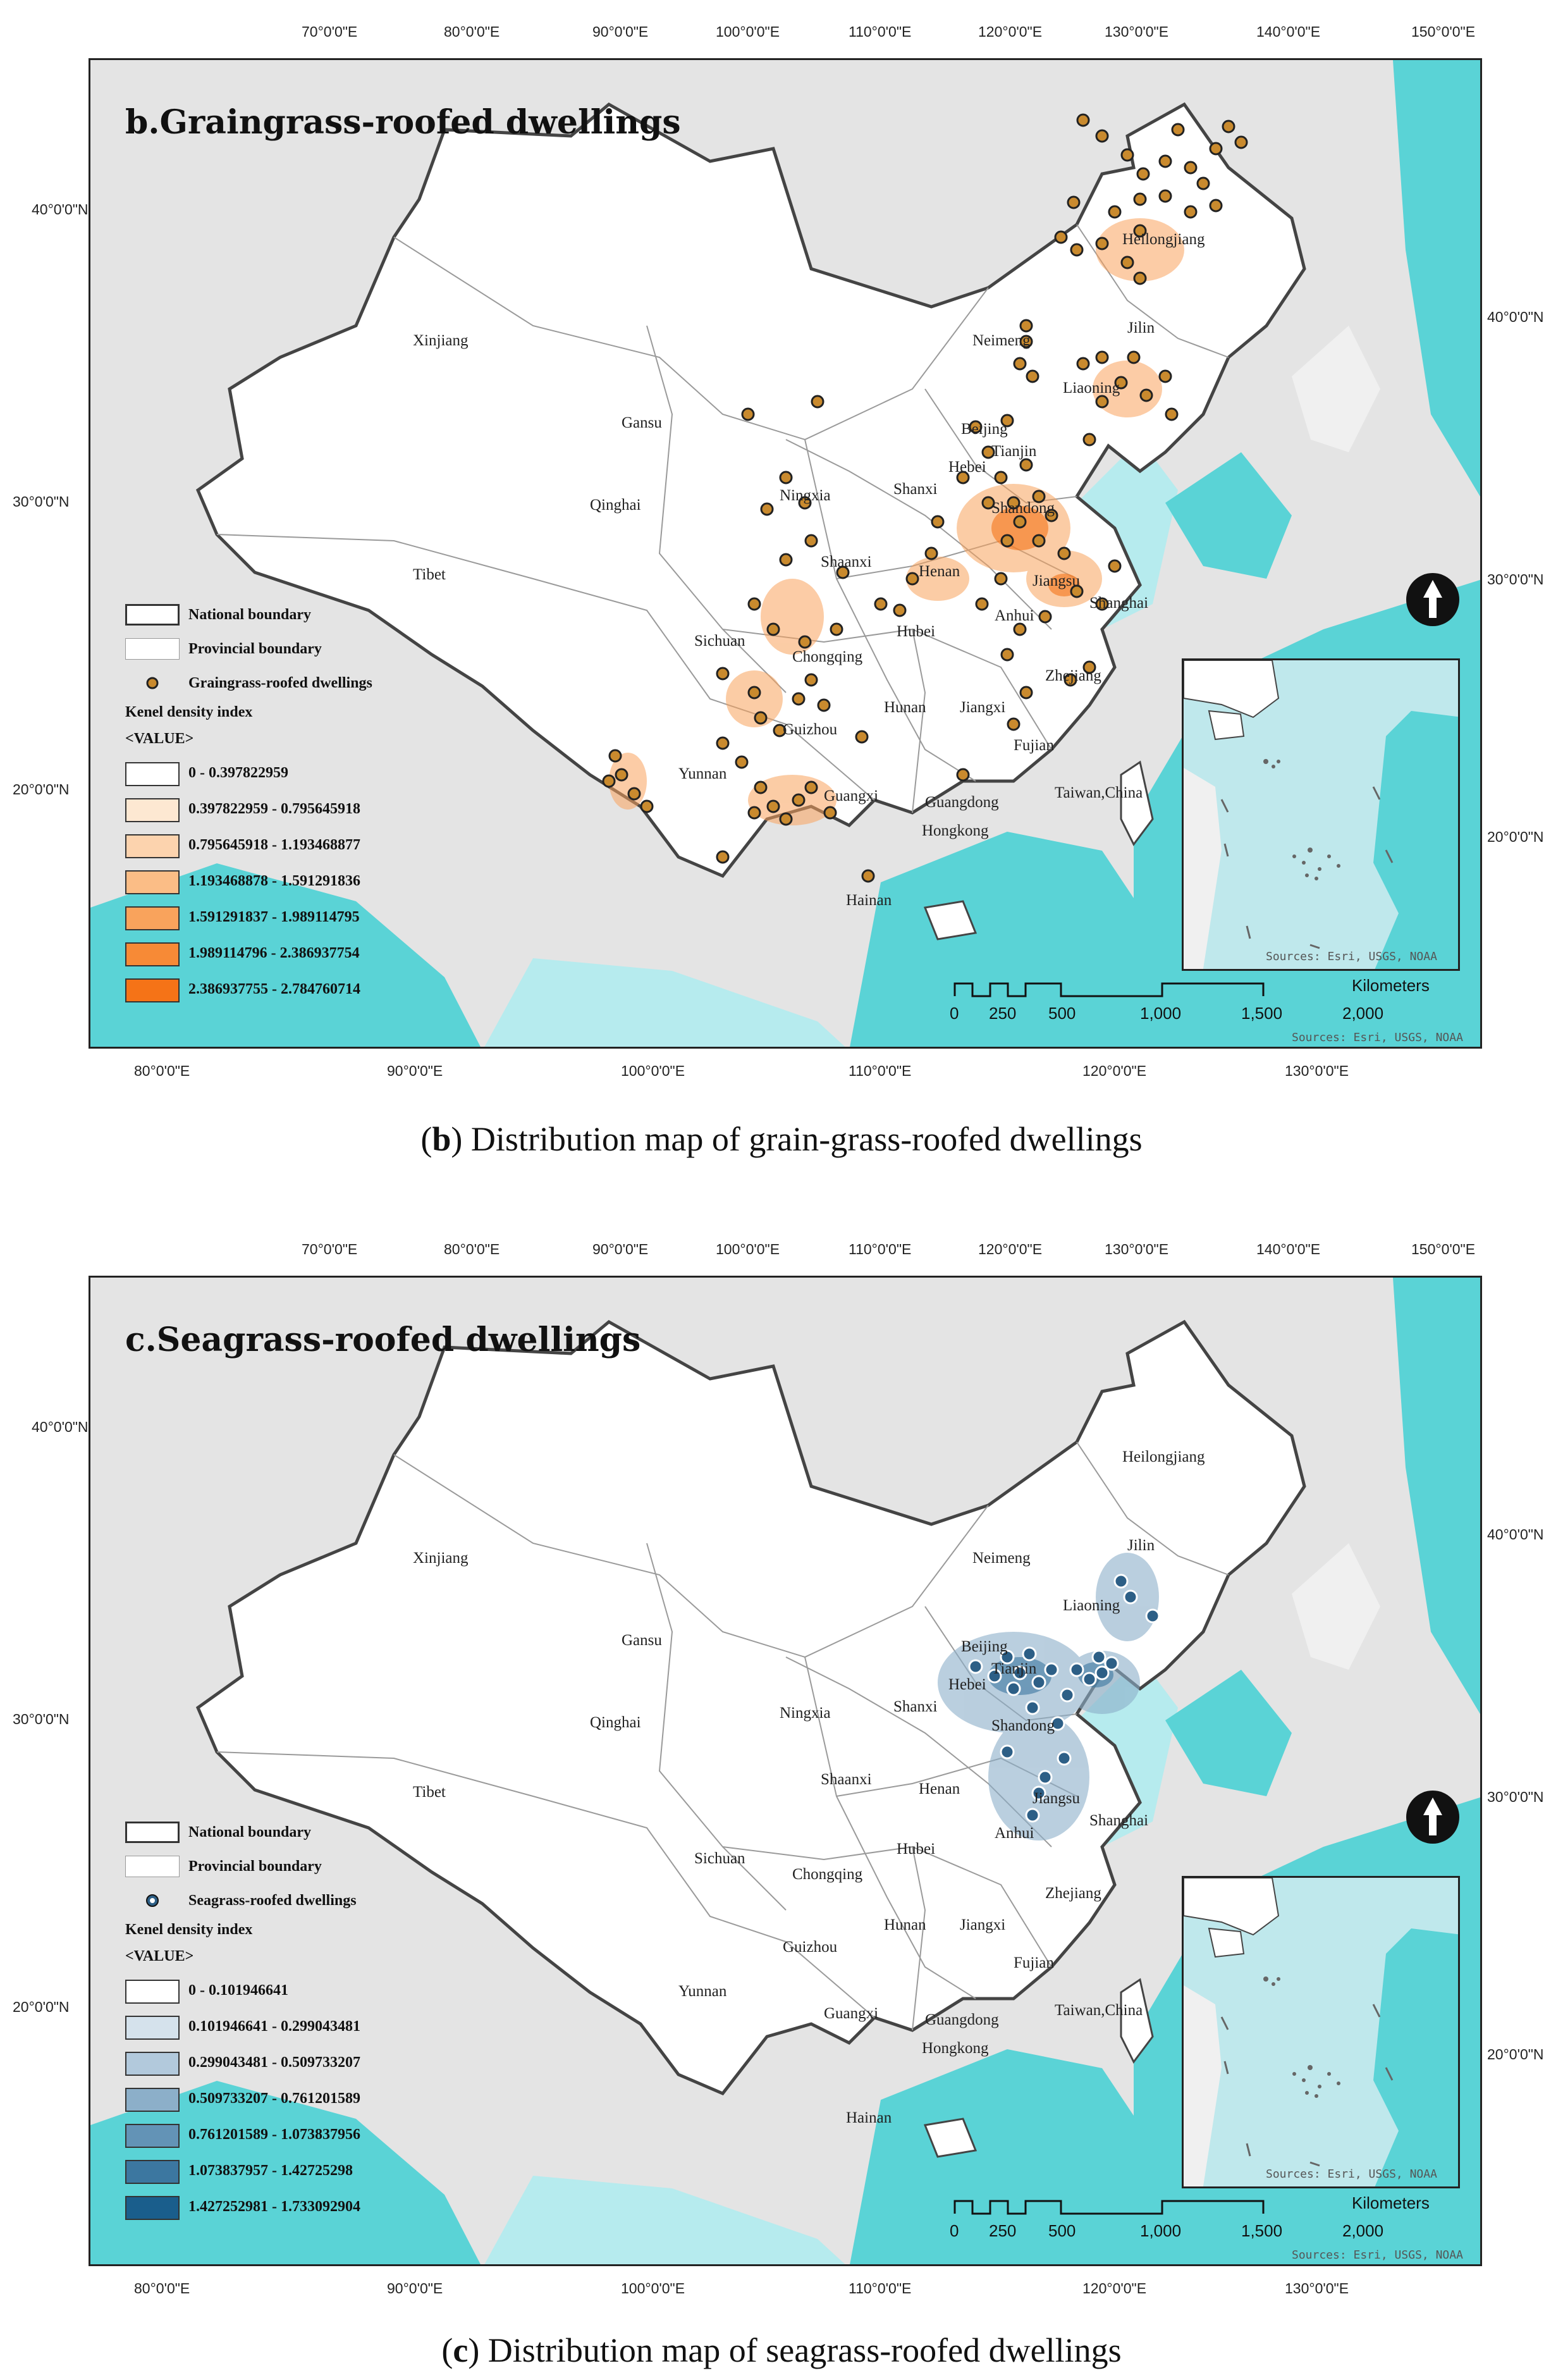 This screenshot has width=1563, height=2380. Describe the element at coordinates (1119, 603) in the screenshot. I see `province-label: Shanghai` at that location.